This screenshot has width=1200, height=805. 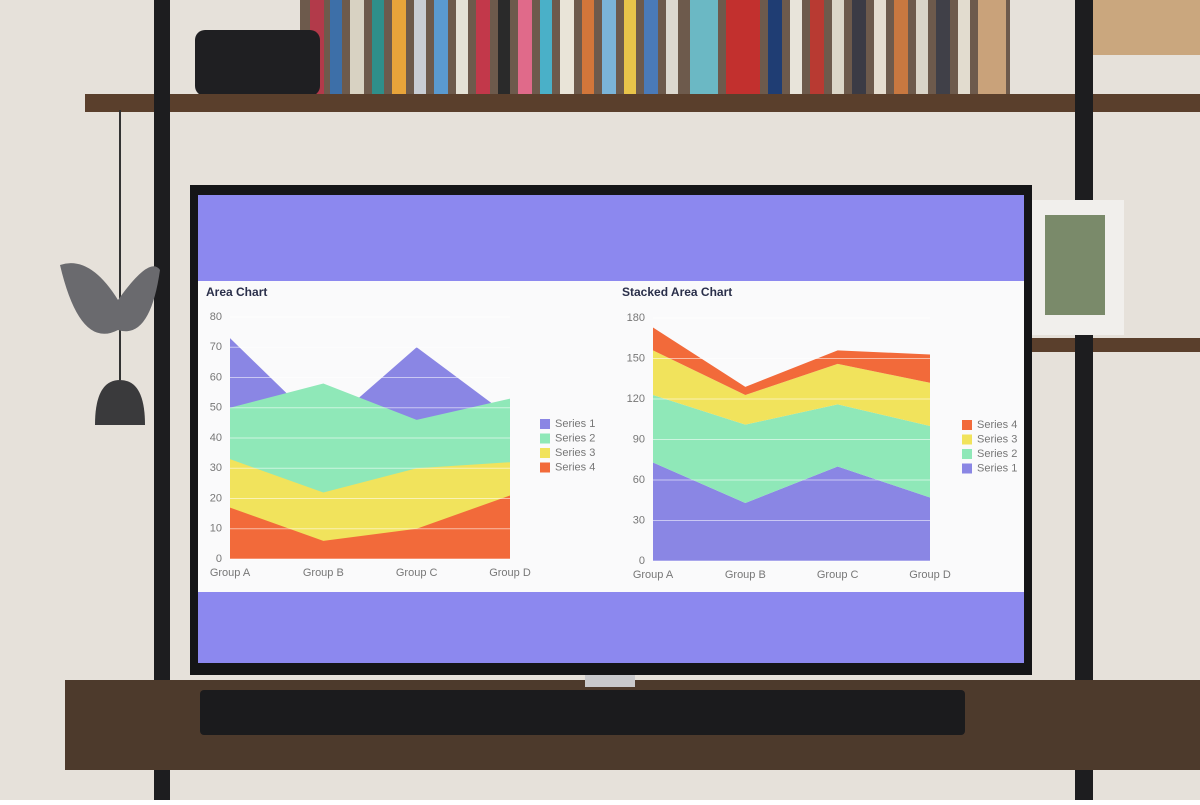 What do you see at coordinates (636, 358) in the screenshot?
I see `y-tick-label: 150` at bounding box center [636, 358].